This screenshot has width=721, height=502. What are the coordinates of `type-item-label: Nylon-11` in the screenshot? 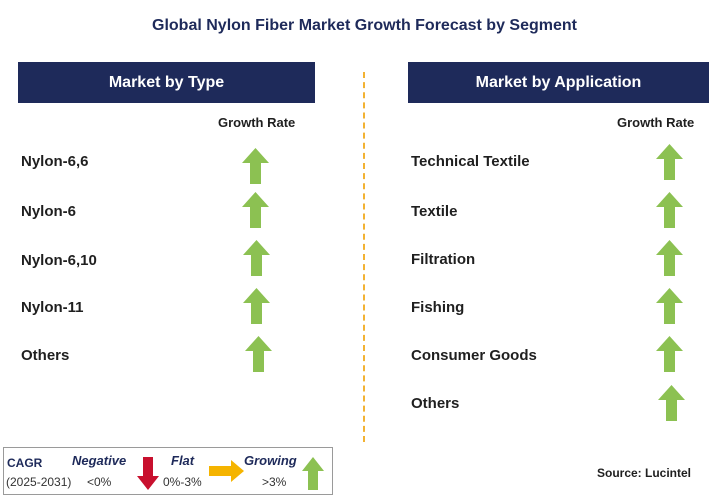 It's located at (52, 307).